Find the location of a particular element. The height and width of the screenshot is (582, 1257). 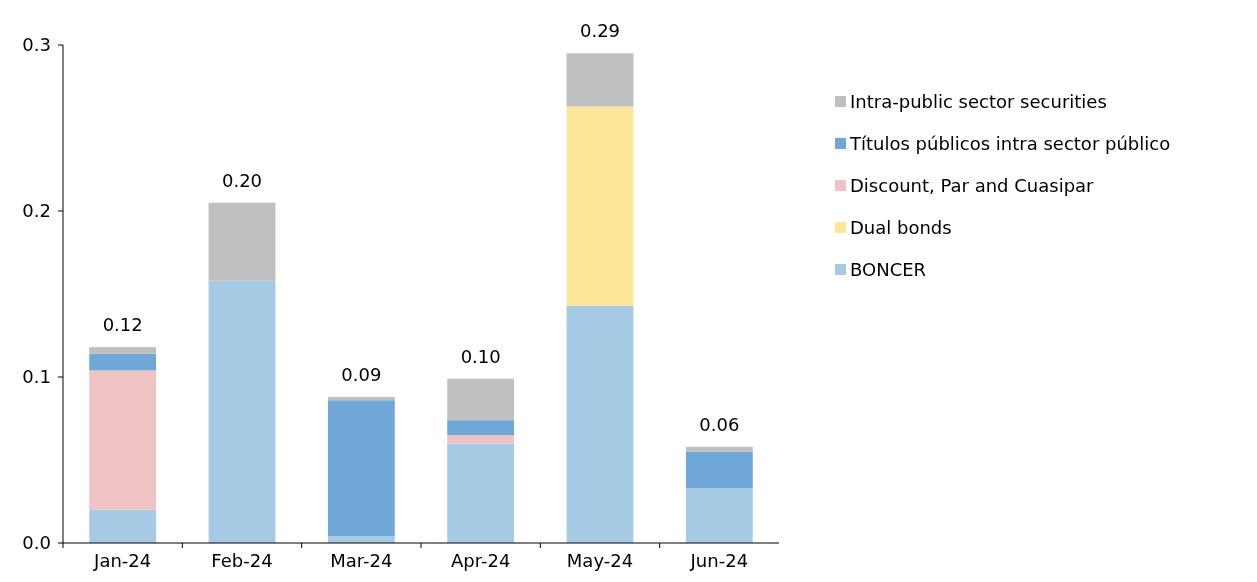

y-tick-label: 0.0 is located at coordinates (36, 543).